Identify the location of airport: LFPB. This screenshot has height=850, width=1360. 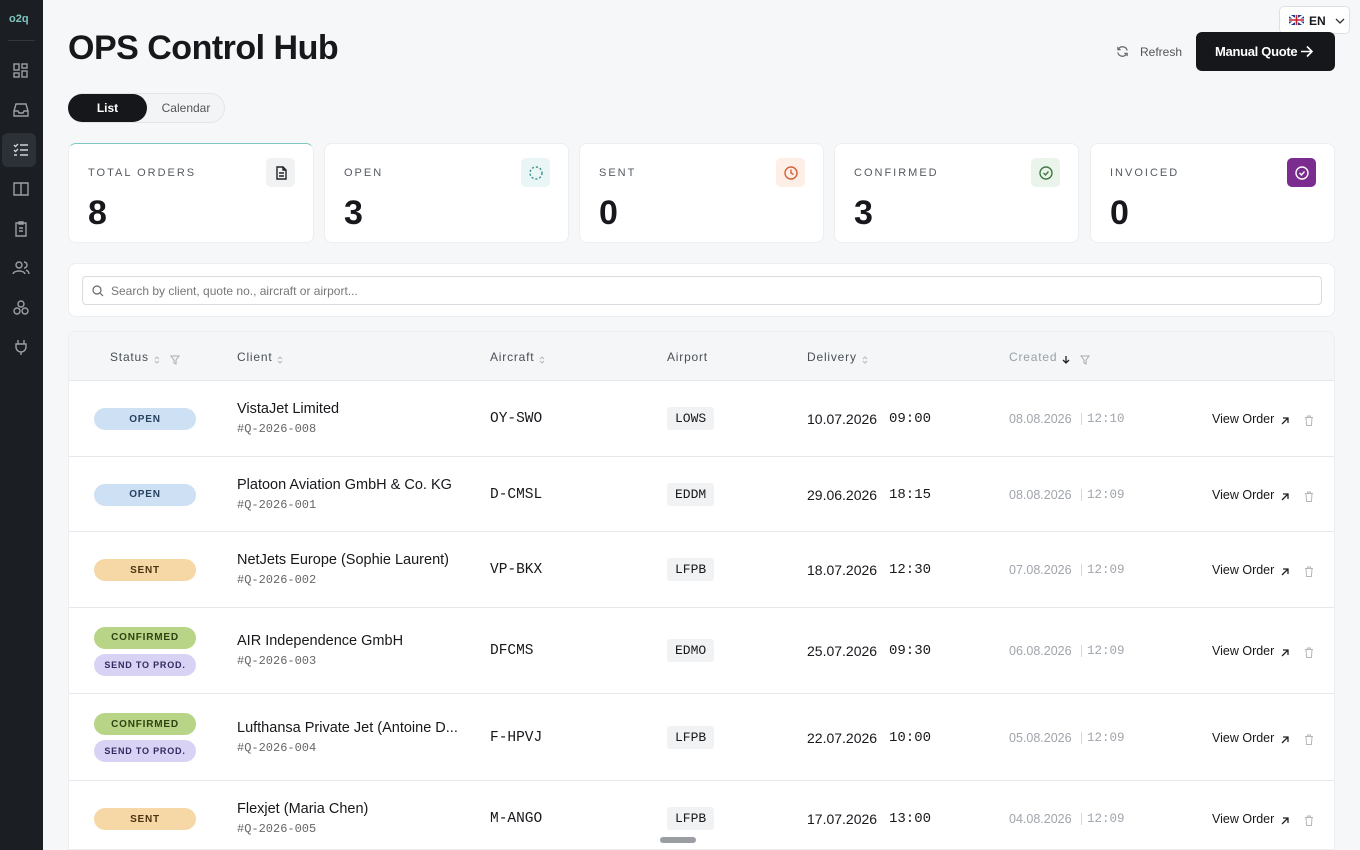
(691, 818).